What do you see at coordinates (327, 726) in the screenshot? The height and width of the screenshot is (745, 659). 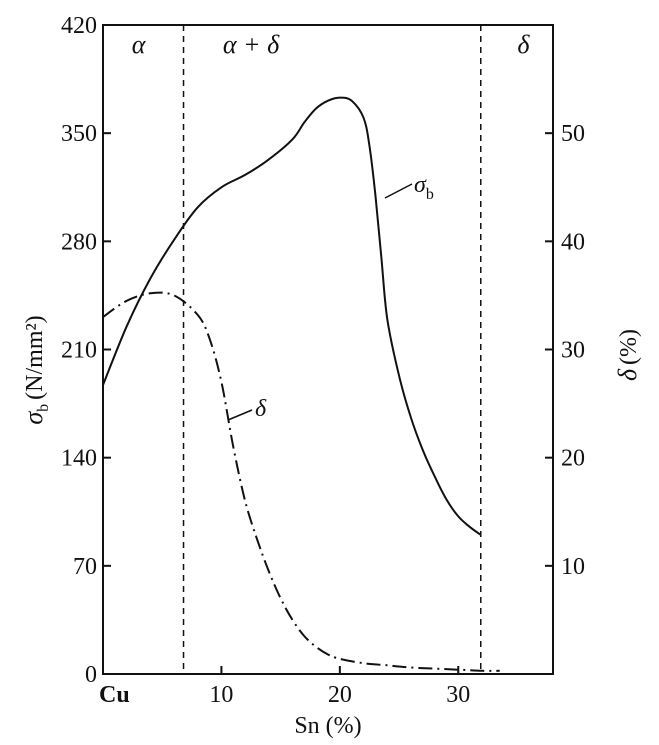 I see `x-axis-label: Sn (%)` at bounding box center [327, 726].